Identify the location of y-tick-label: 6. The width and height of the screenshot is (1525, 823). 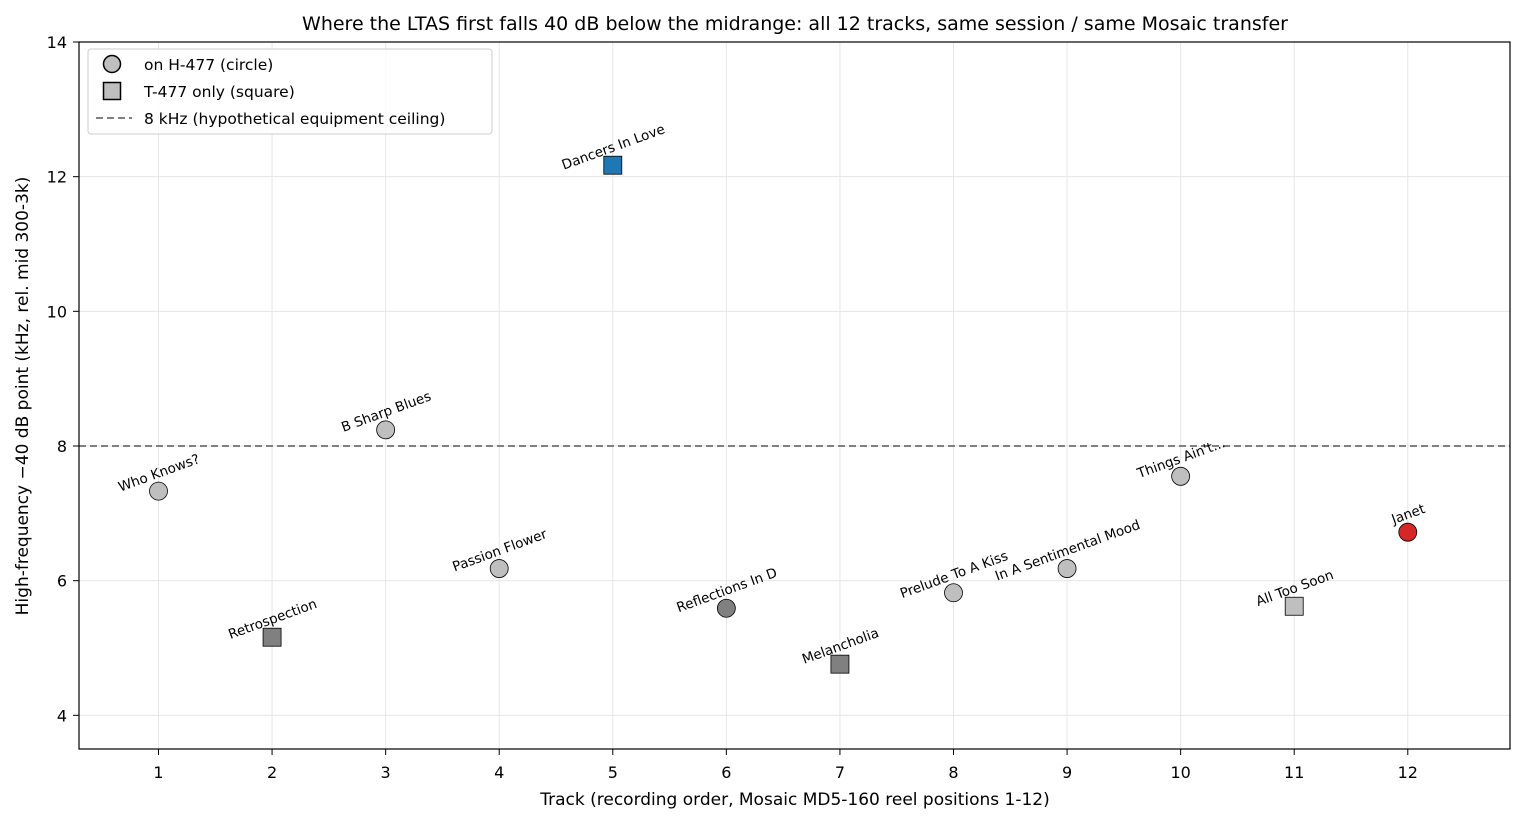
(62, 581).